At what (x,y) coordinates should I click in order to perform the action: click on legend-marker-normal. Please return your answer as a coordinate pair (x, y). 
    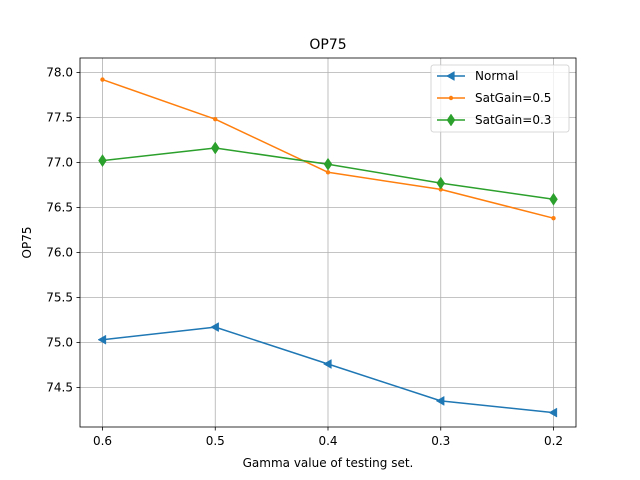
    Looking at the image, I should click on (450, 76).